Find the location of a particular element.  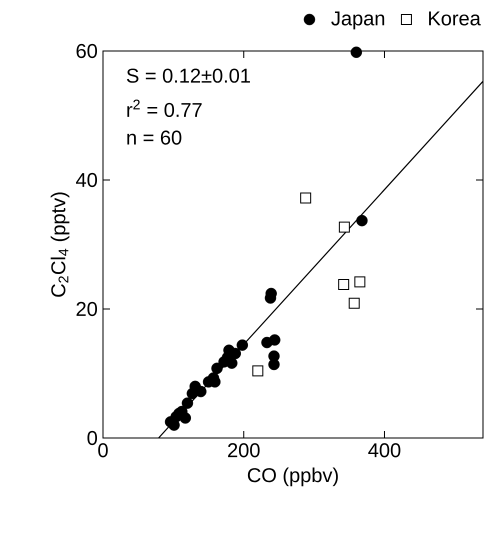

x-tick-label: 0 is located at coordinates (103, 450).